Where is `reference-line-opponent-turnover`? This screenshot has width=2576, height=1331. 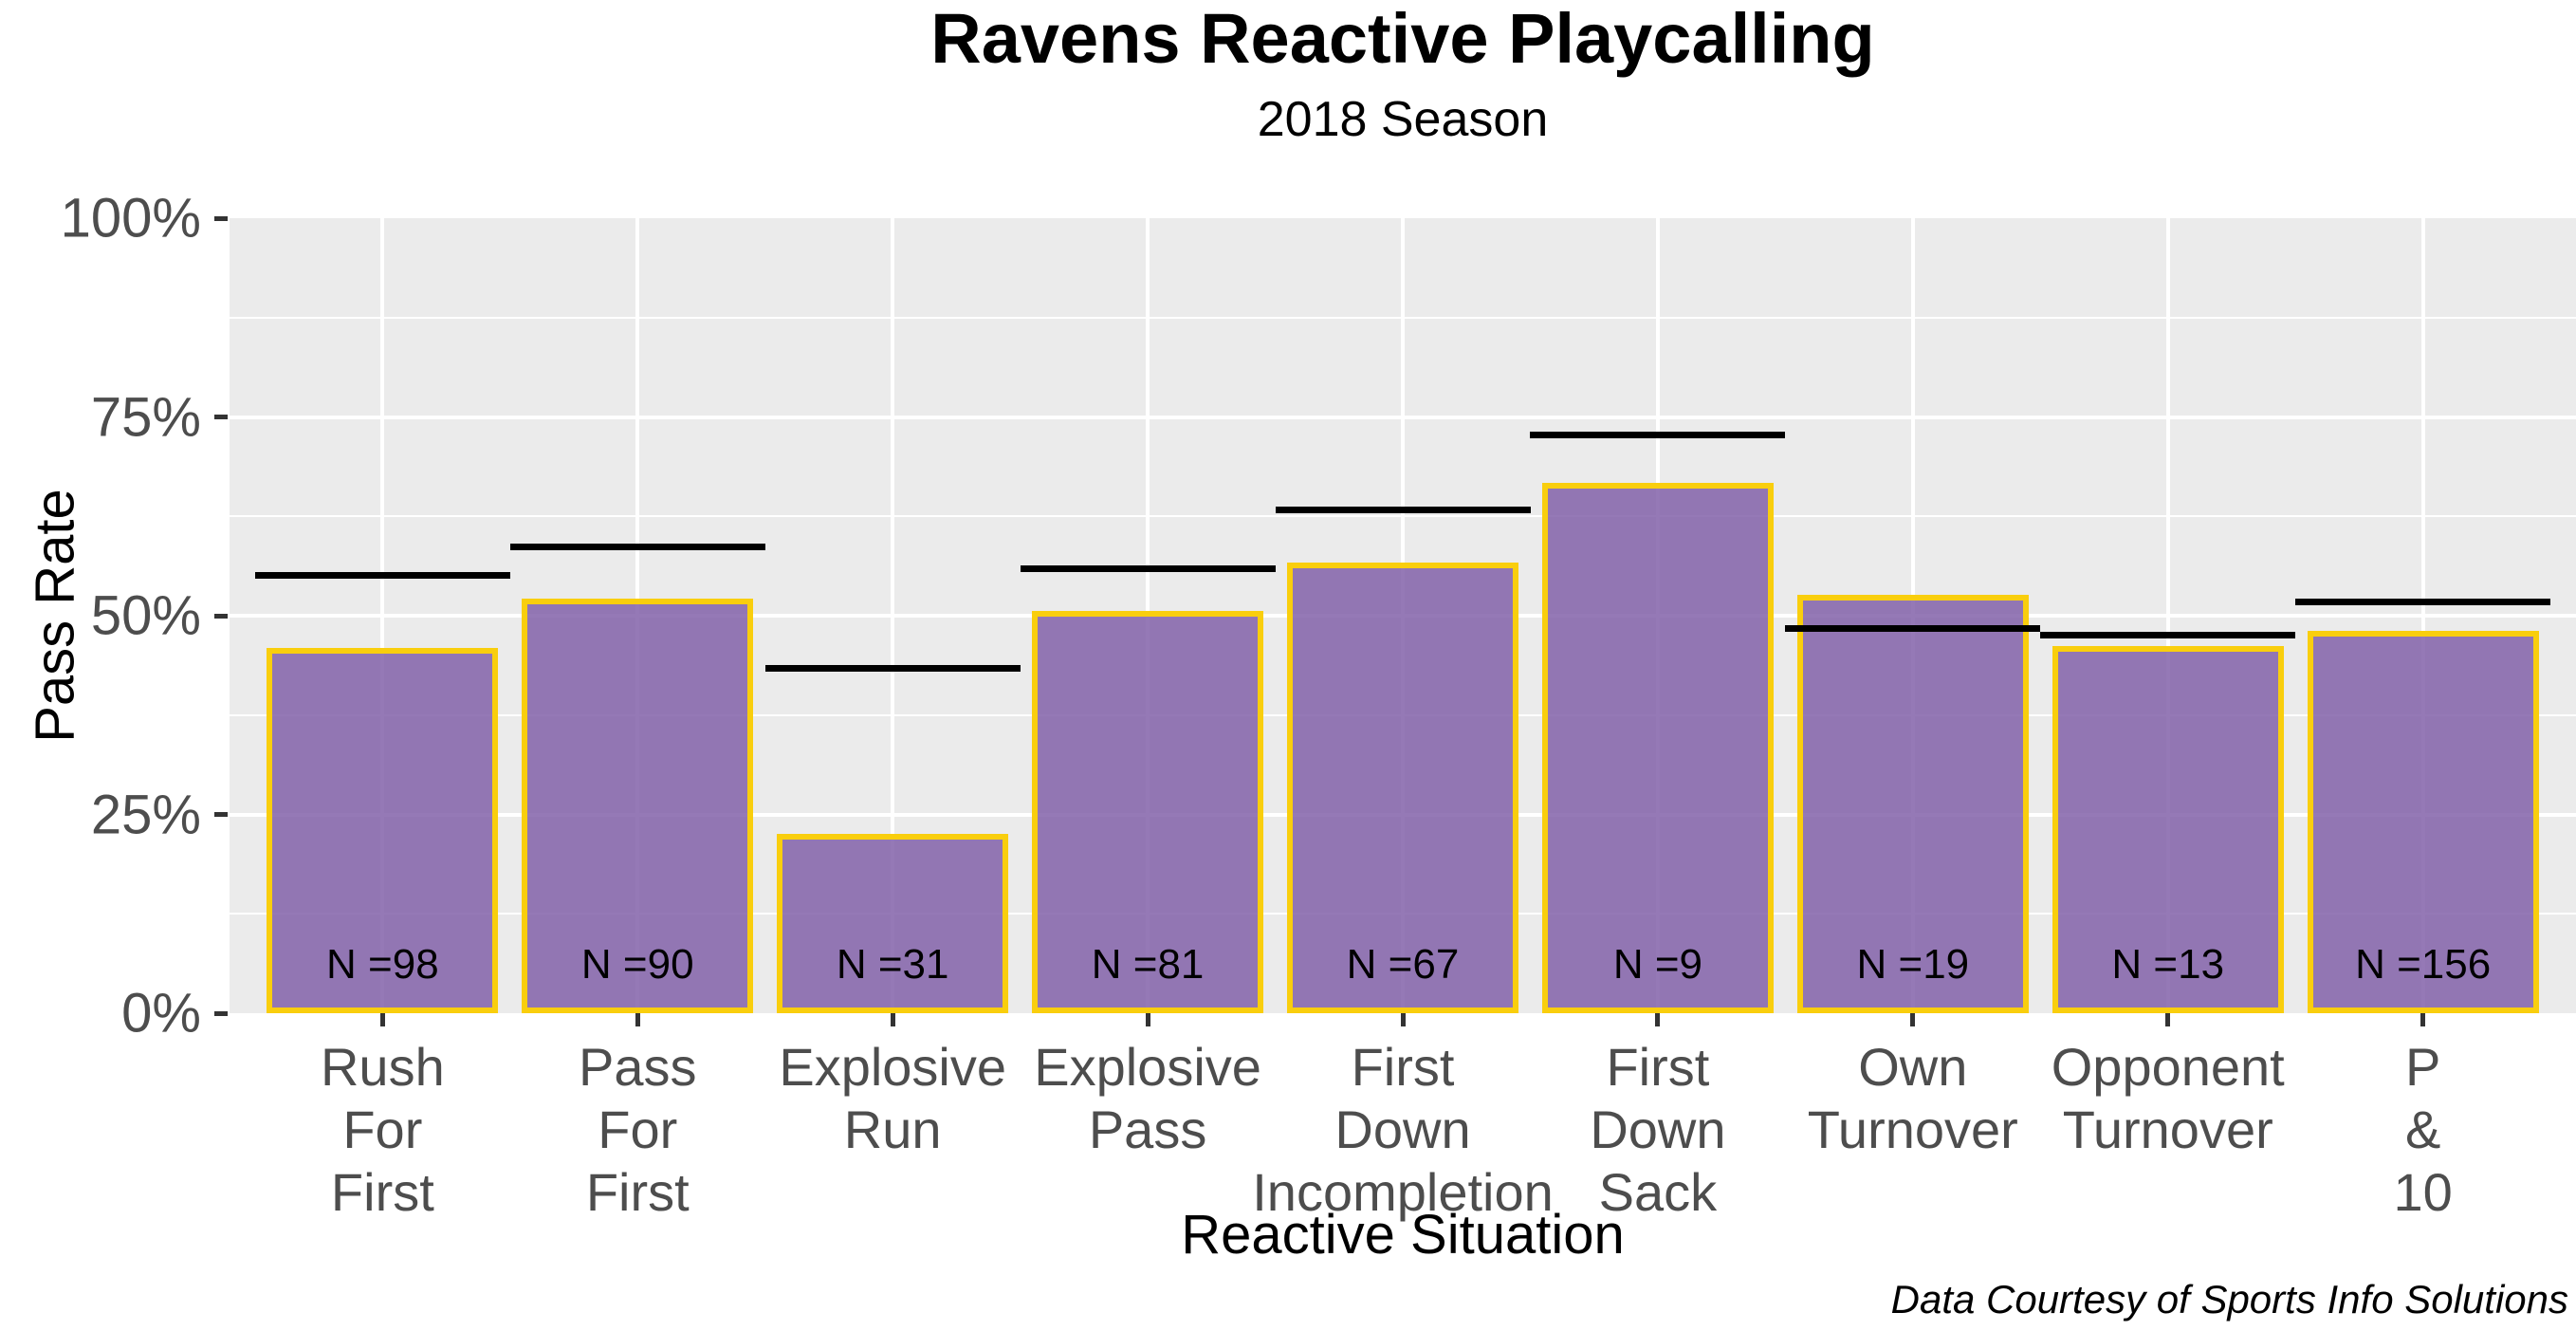
reference-line-opponent-turnover is located at coordinates (2168, 635).